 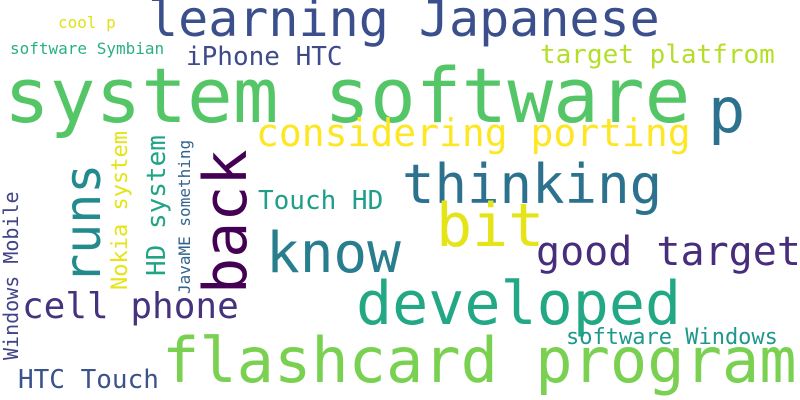 What do you see at coordinates (83, 223) in the screenshot?
I see `word-runs: runs` at bounding box center [83, 223].